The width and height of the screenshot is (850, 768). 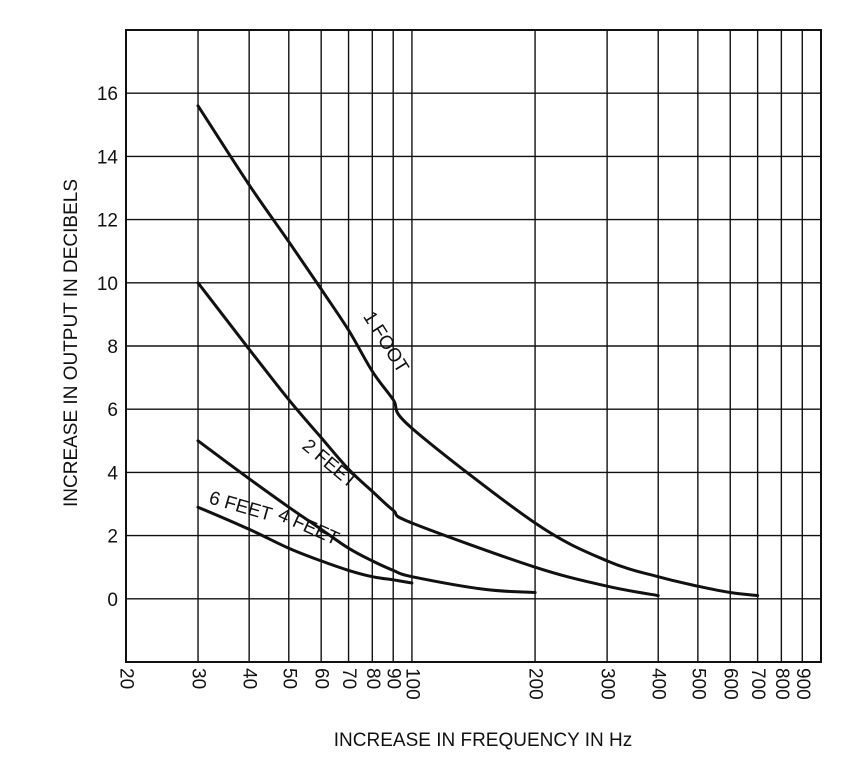 I want to click on y-axis-label: INCREASE IN OUTPUT IN DECIBELS, so click(x=71, y=343).